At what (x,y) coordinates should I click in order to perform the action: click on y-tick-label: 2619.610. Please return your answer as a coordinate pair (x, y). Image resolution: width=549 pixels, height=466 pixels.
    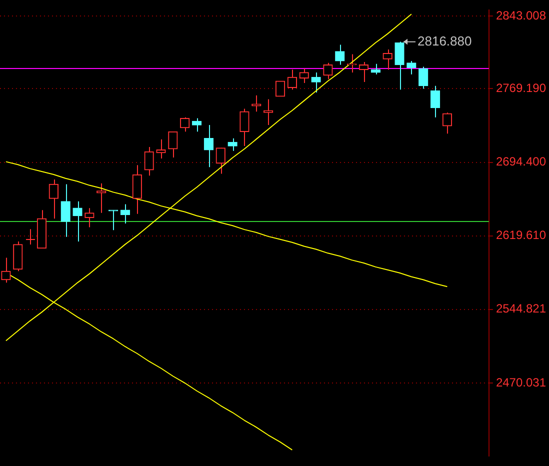
    Looking at the image, I should click on (521, 235).